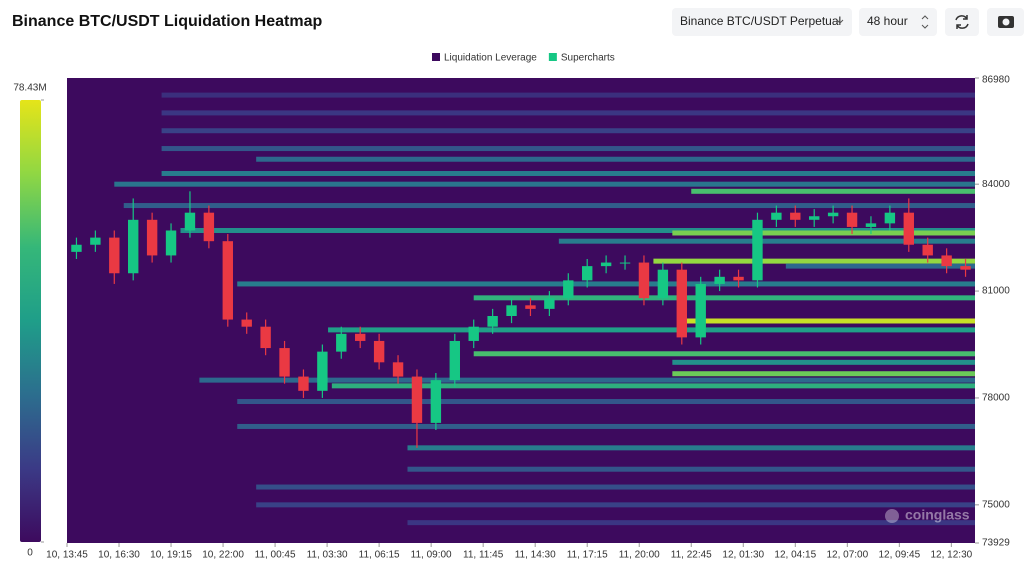 This screenshot has width=1024, height=573. What do you see at coordinates (899, 555) in the screenshot?
I see `x-tick-label: 12, 09:45` at bounding box center [899, 555].